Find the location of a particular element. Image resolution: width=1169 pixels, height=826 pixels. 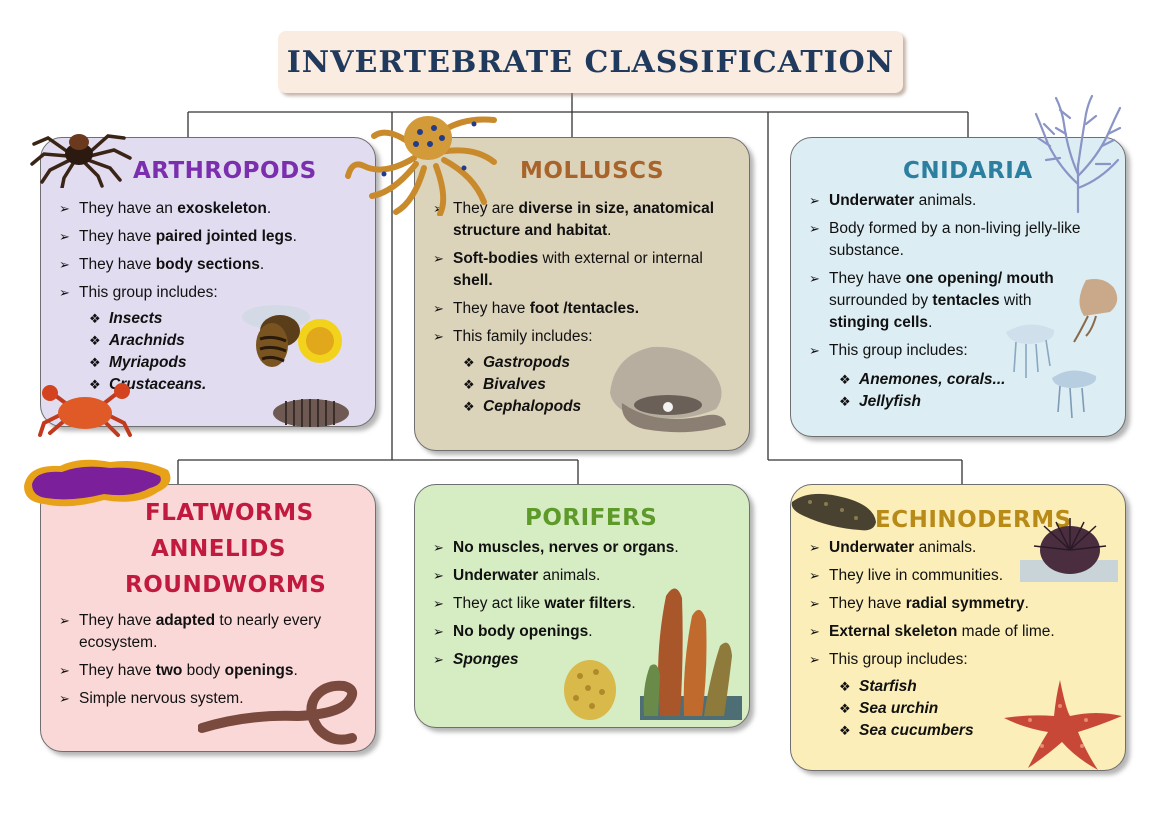

list-item: They have body sections. is located at coordinates (209, 265).